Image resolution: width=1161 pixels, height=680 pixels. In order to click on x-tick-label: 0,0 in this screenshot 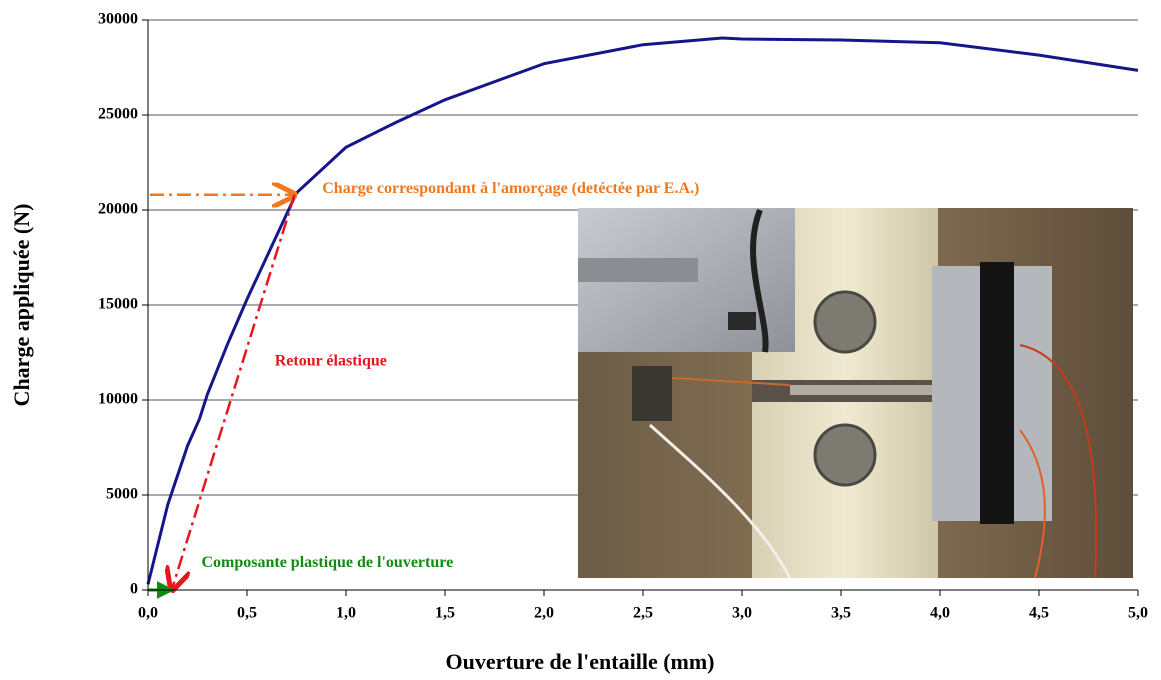, I will do `click(148, 613)`.